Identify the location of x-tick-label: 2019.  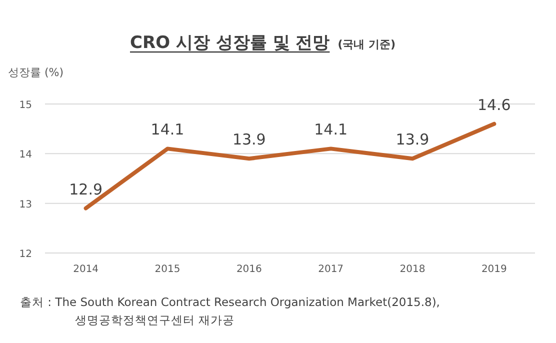
(494, 269).